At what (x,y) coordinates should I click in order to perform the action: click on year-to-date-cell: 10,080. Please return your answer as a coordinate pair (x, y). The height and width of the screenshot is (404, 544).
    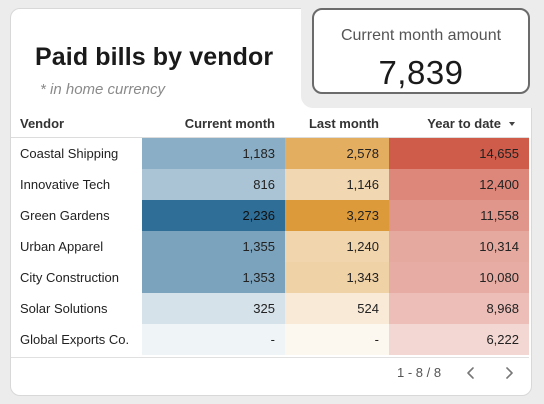
    Looking at the image, I should click on (459, 277).